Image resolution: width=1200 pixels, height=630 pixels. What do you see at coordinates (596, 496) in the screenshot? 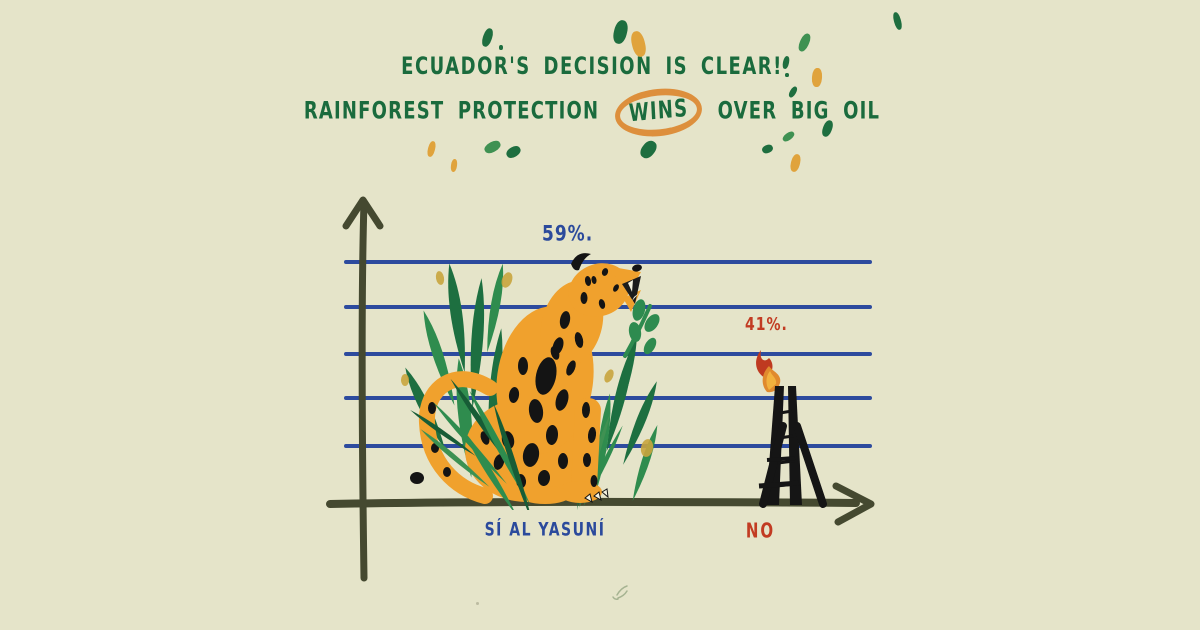
I see `jaguar-claws` at bounding box center [596, 496].